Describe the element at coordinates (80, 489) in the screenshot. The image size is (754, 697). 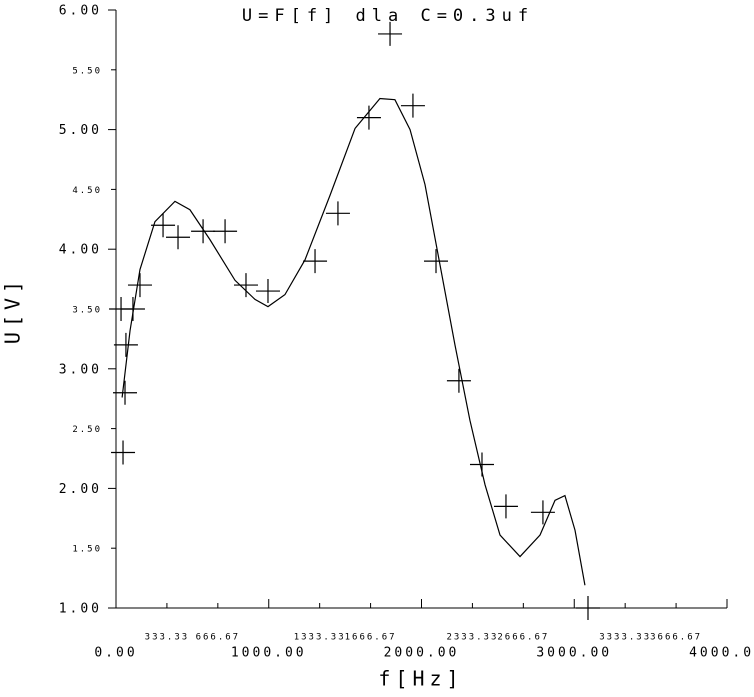
I see `y-tick-label: 2.00` at that location.